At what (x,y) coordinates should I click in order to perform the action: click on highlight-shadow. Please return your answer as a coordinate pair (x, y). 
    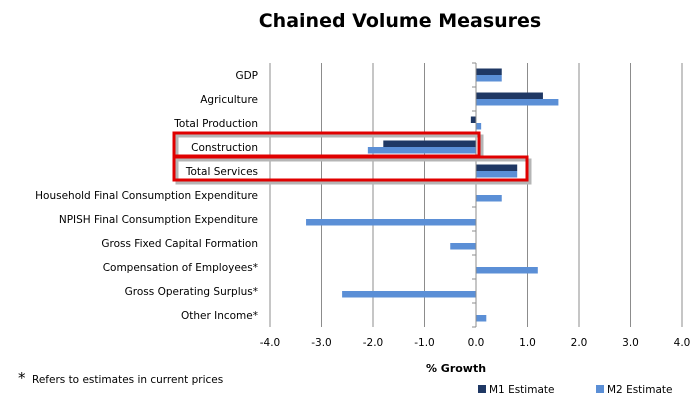
    Looking at the image, I should click on (353, 171).